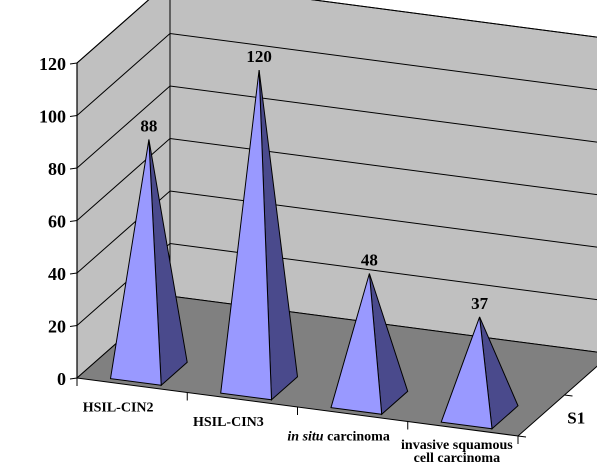 Image resolution: width=597 pixels, height=471 pixels. What do you see at coordinates (52, 117) in the screenshot?
I see `y-tick-label: 100` at bounding box center [52, 117].